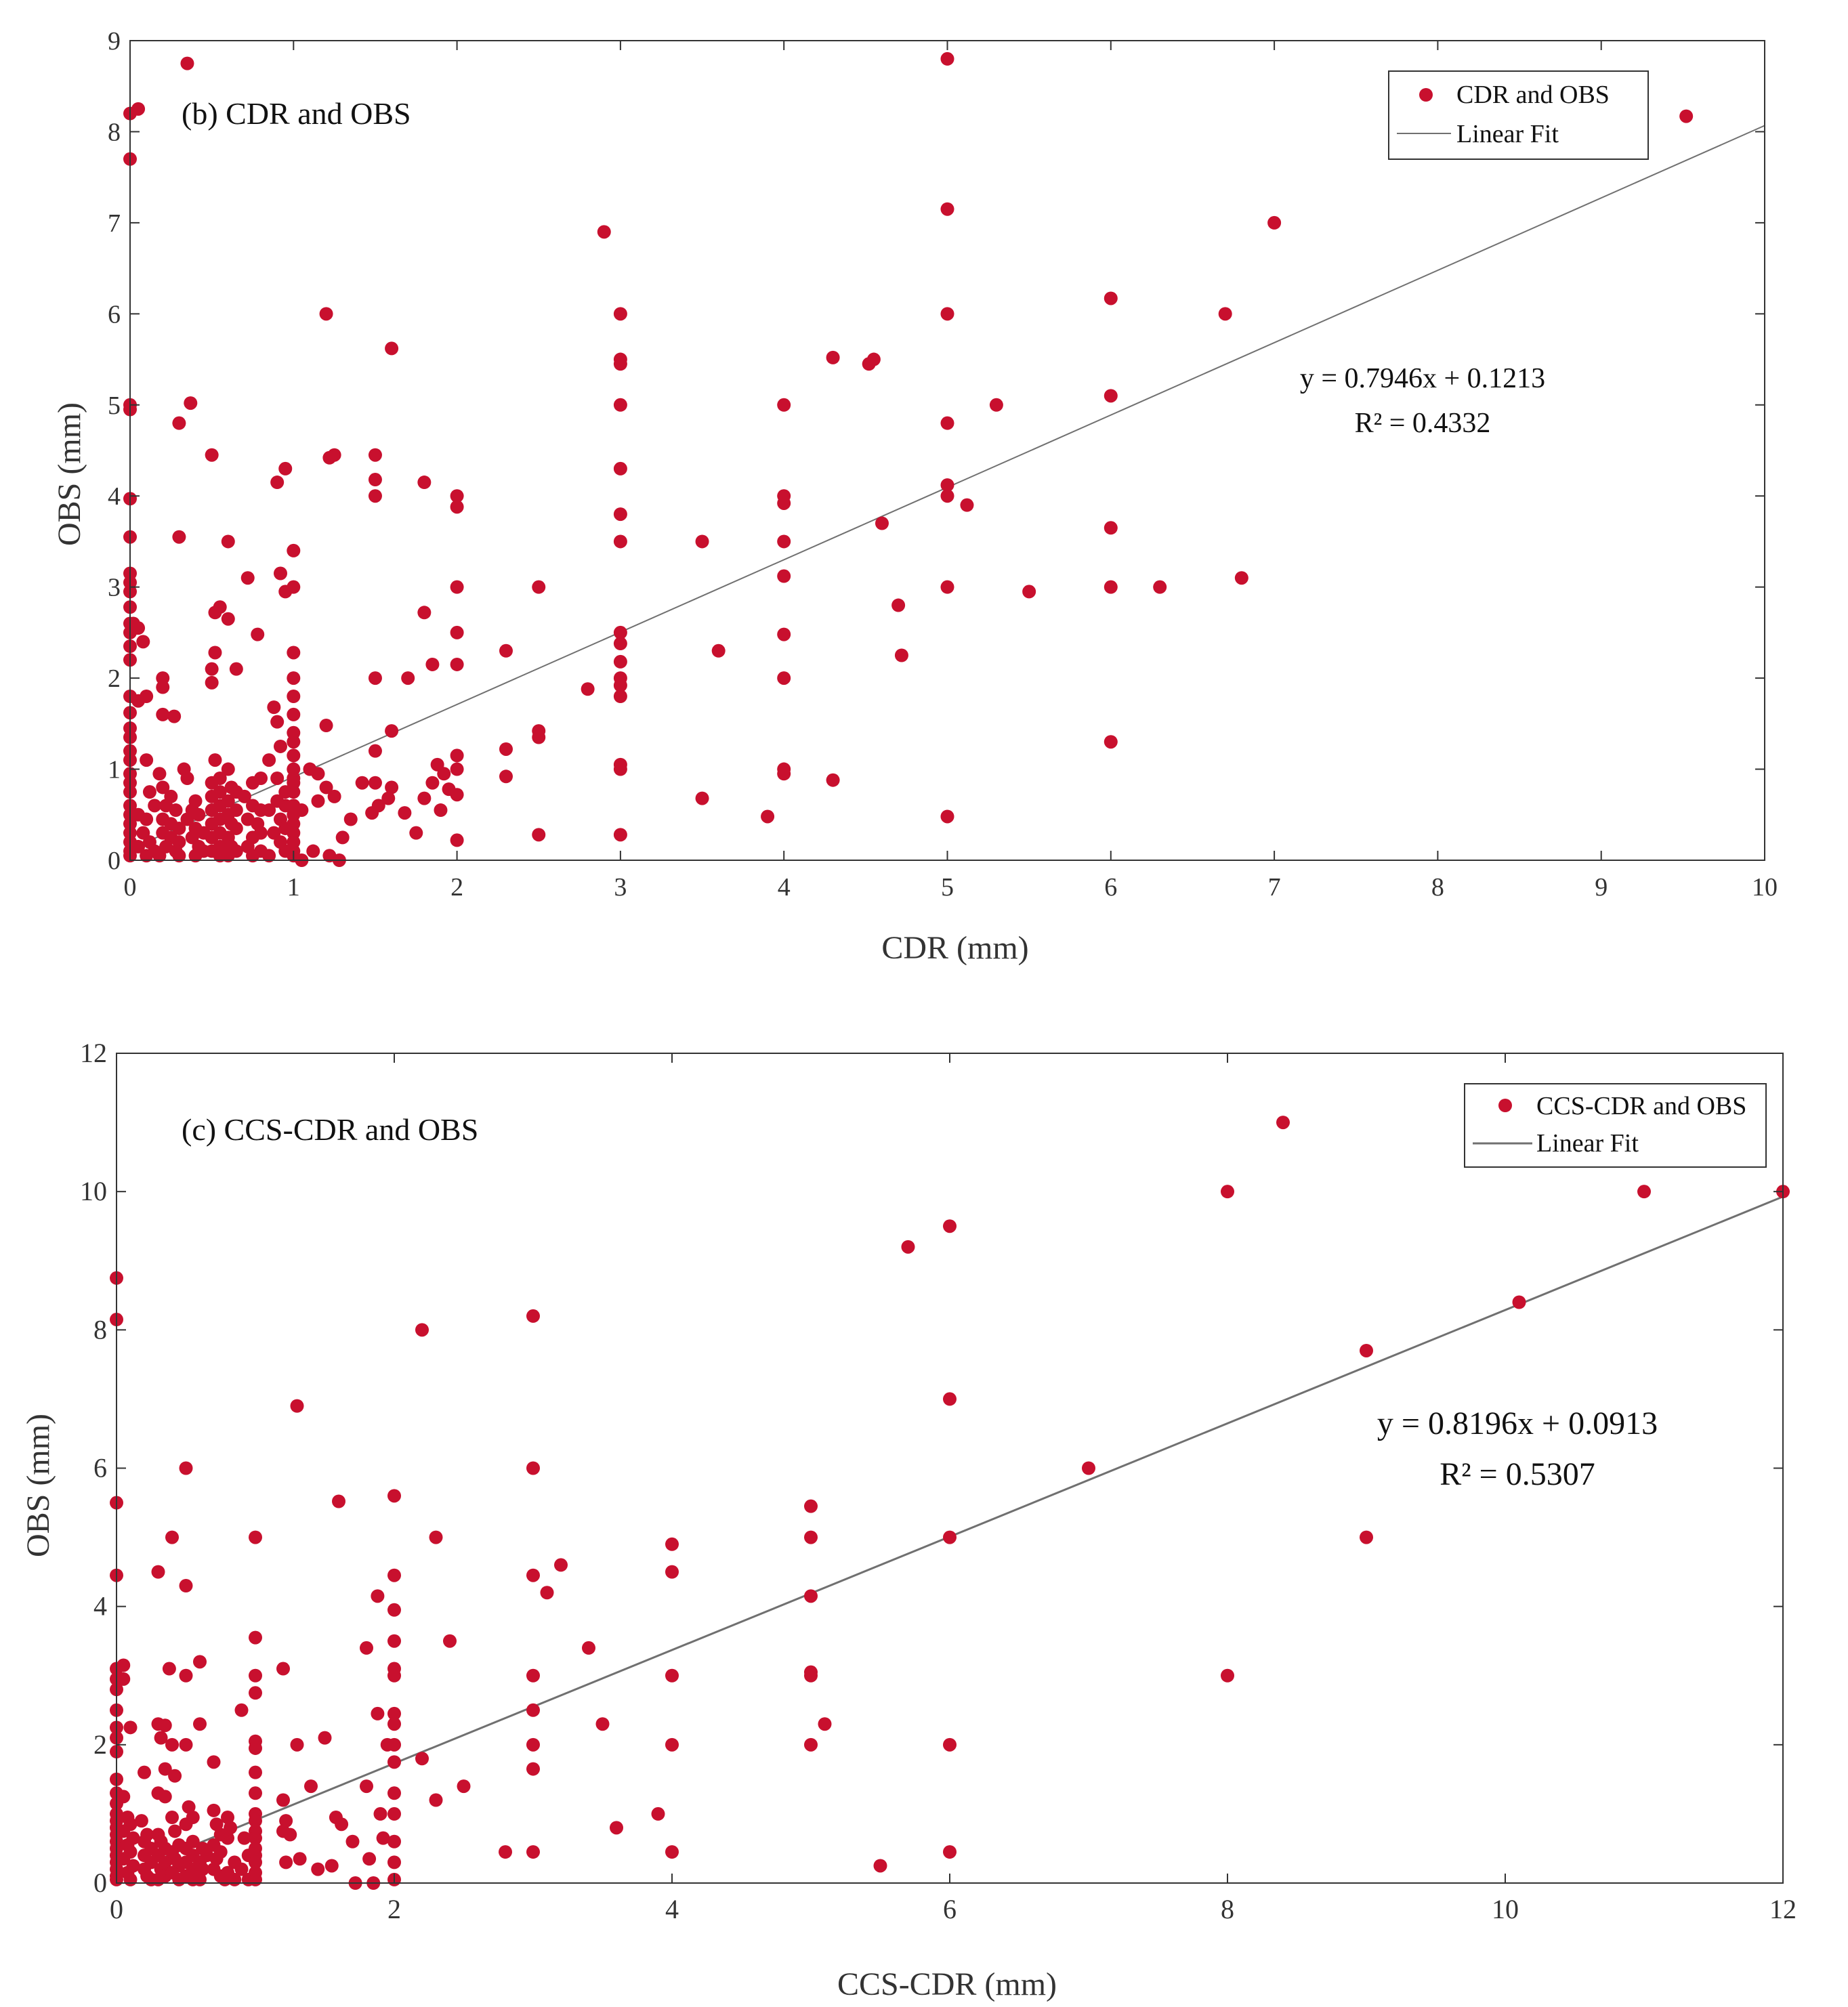 The image size is (1848, 2007). I want to click on x-tick-label: 9, so click(1601, 887).